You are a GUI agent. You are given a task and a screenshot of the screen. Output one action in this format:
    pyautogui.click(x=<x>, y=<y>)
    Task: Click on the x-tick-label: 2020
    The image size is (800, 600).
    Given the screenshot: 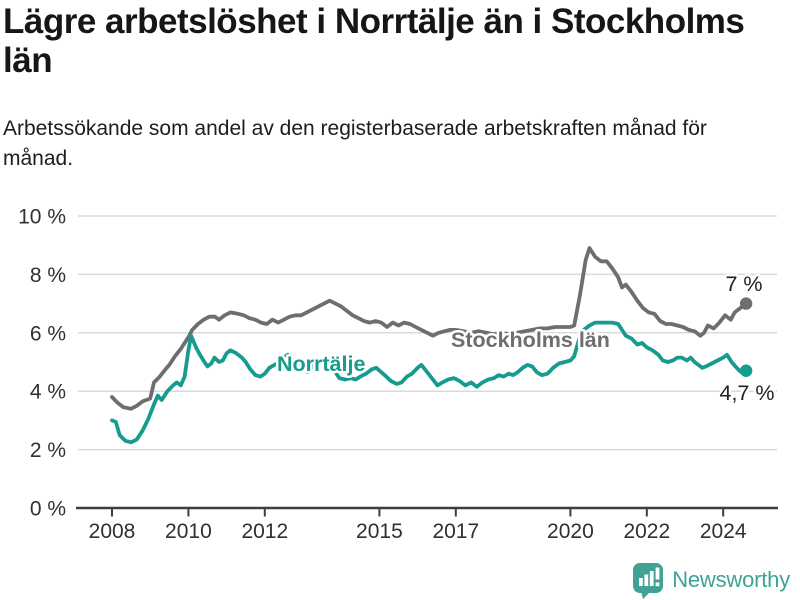 What is the action you would take?
    pyautogui.click(x=570, y=531)
    